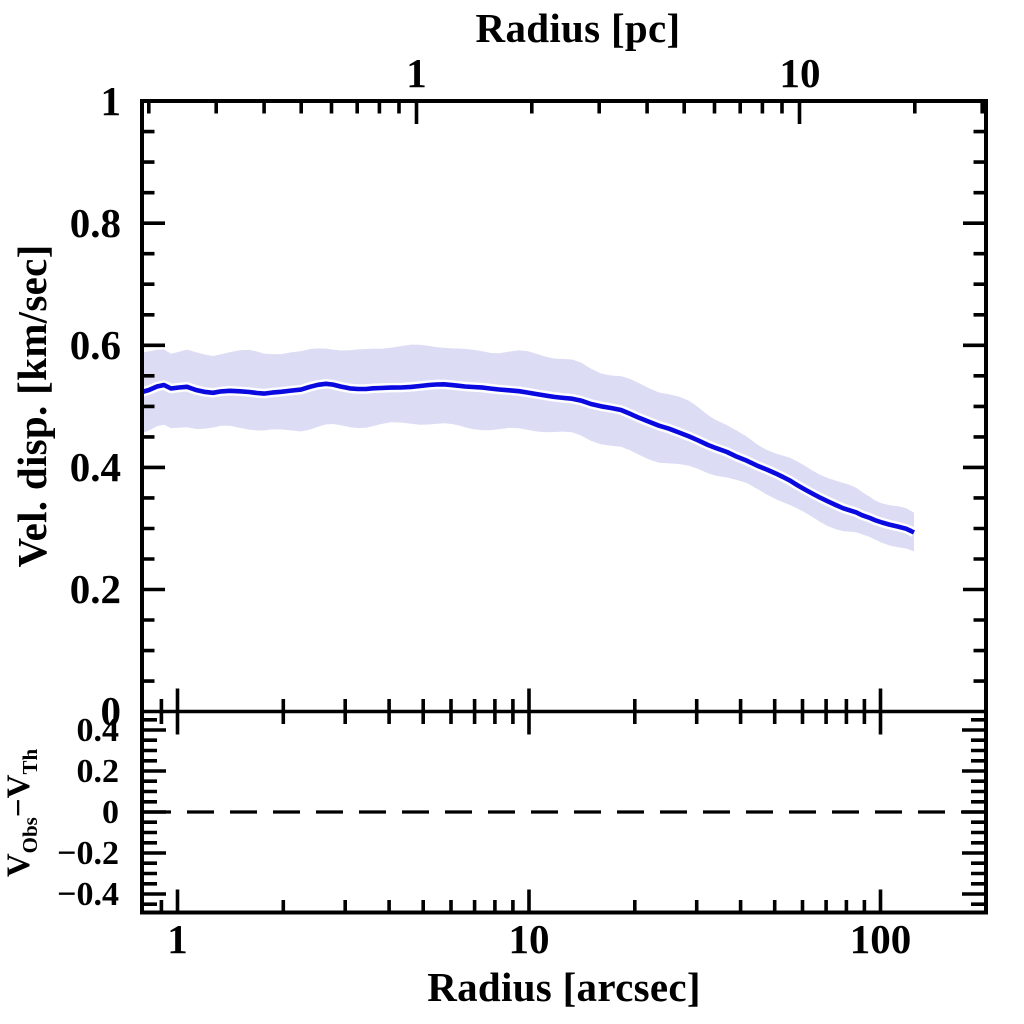  Describe the element at coordinates (881, 939) in the screenshot. I see `svg-text: 100` at that location.